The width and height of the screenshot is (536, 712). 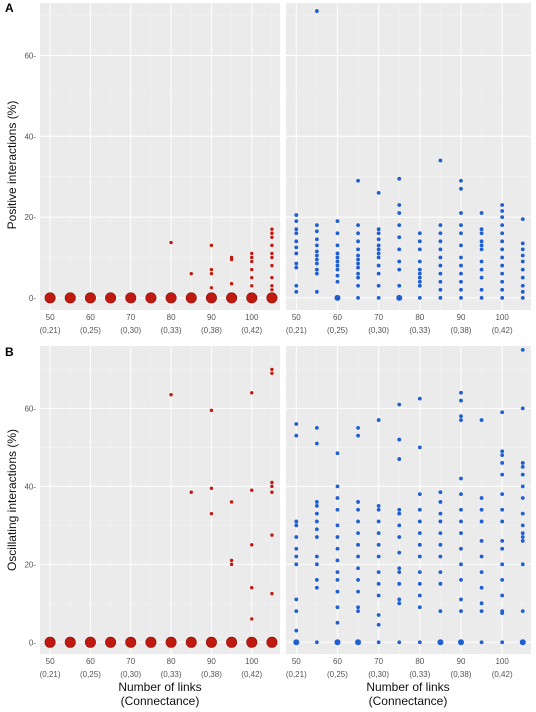 What do you see at coordinates (159, 687) in the screenshot?
I see `x-axis-label-left-line1: Number of links` at bounding box center [159, 687].